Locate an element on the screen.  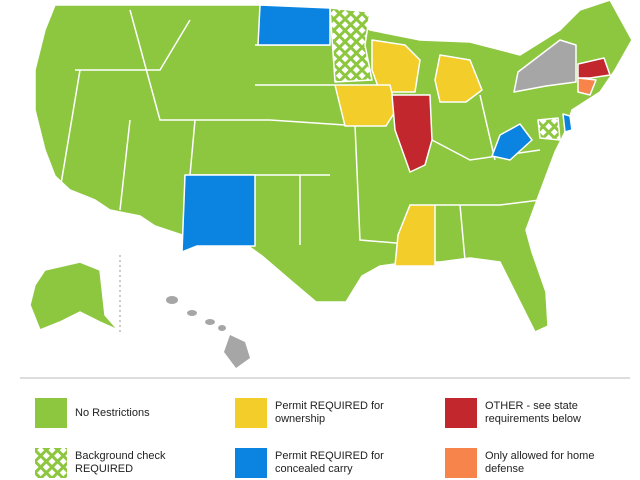
legend-label: Background check REQUIRED is located at coordinates (120, 462).